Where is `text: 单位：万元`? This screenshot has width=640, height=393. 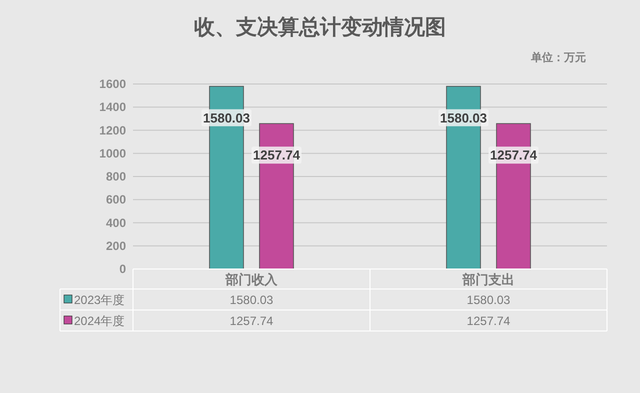 text: 单位：万元 is located at coordinates (558, 57).